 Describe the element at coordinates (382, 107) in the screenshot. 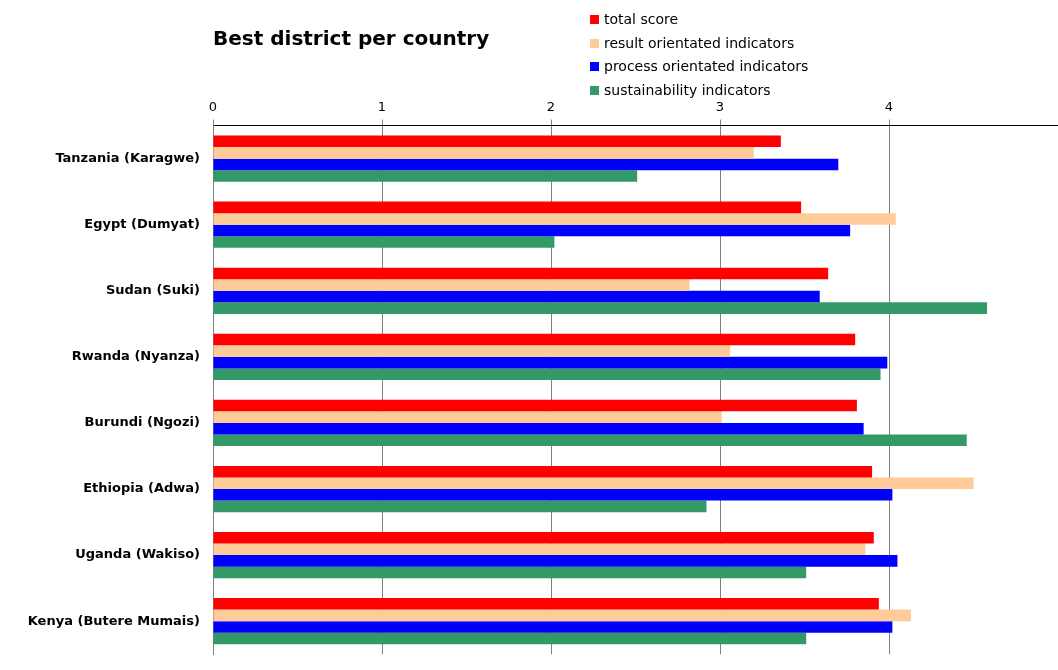

I see `x-tick-label: 1` at that location.